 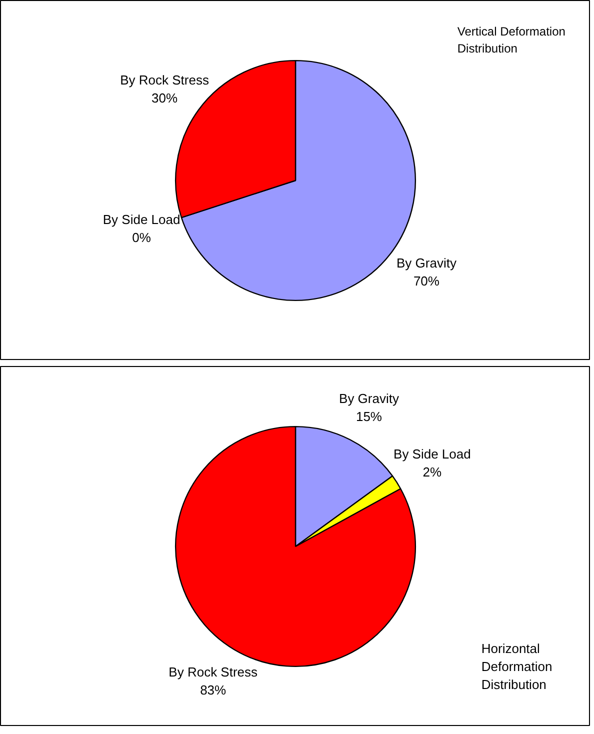 I want to click on data-label: 2%, so click(x=432, y=472).